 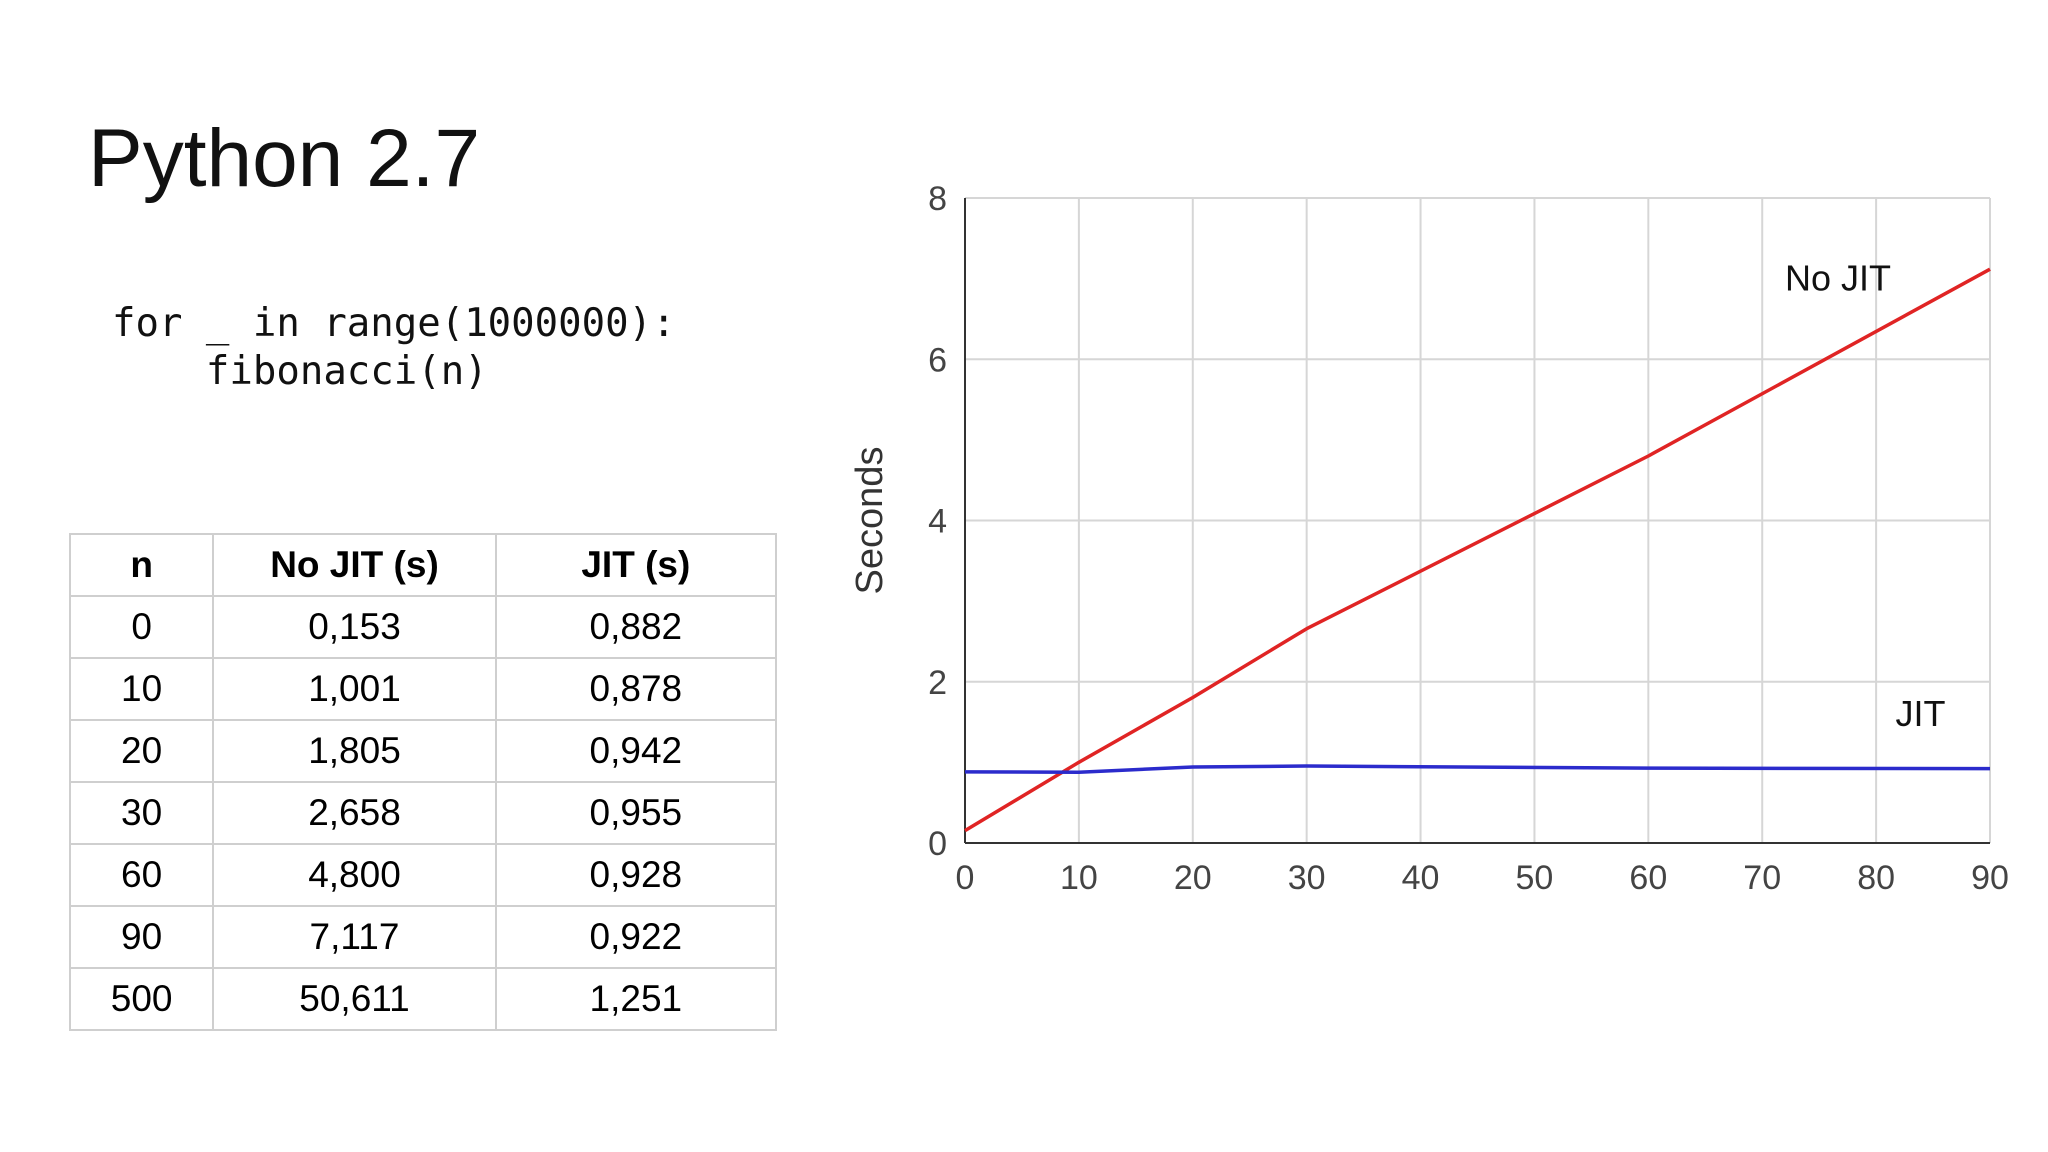 What do you see at coordinates (636, 751) in the screenshot?
I see `cell-jit: 0,942` at bounding box center [636, 751].